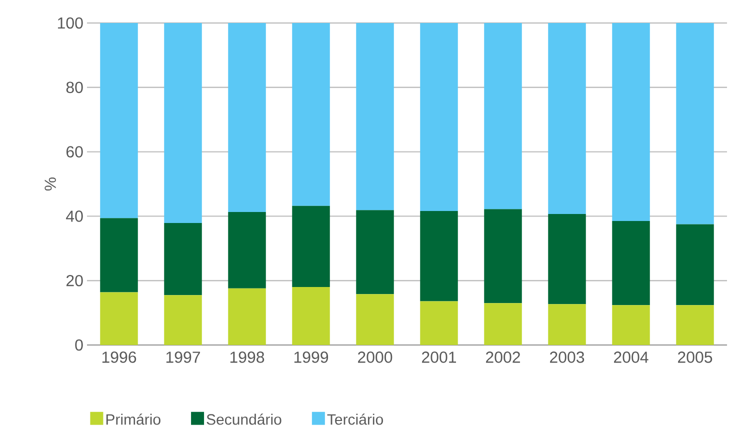 This screenshot has height=426, width=739. I want to click on y-axis-title: %, so click(50, 184).